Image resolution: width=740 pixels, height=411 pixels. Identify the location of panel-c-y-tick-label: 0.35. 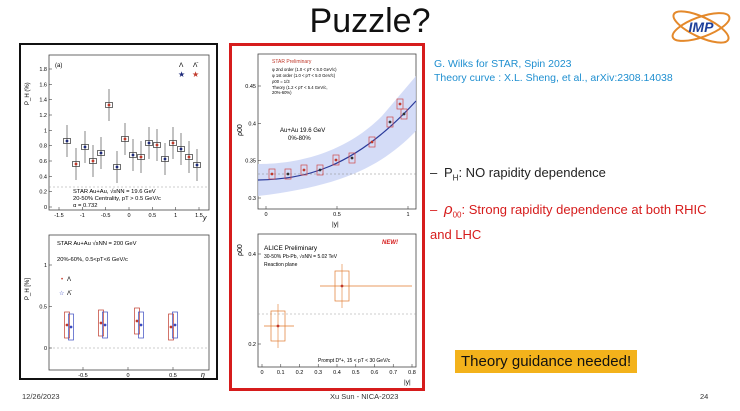
(250, 162).